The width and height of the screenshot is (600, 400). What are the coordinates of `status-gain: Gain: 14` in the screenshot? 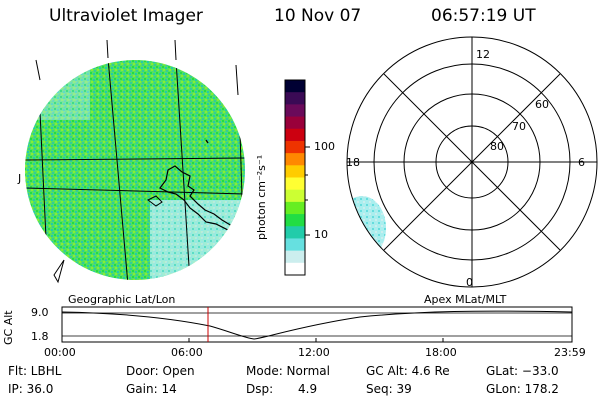 It's located at (151, 389).